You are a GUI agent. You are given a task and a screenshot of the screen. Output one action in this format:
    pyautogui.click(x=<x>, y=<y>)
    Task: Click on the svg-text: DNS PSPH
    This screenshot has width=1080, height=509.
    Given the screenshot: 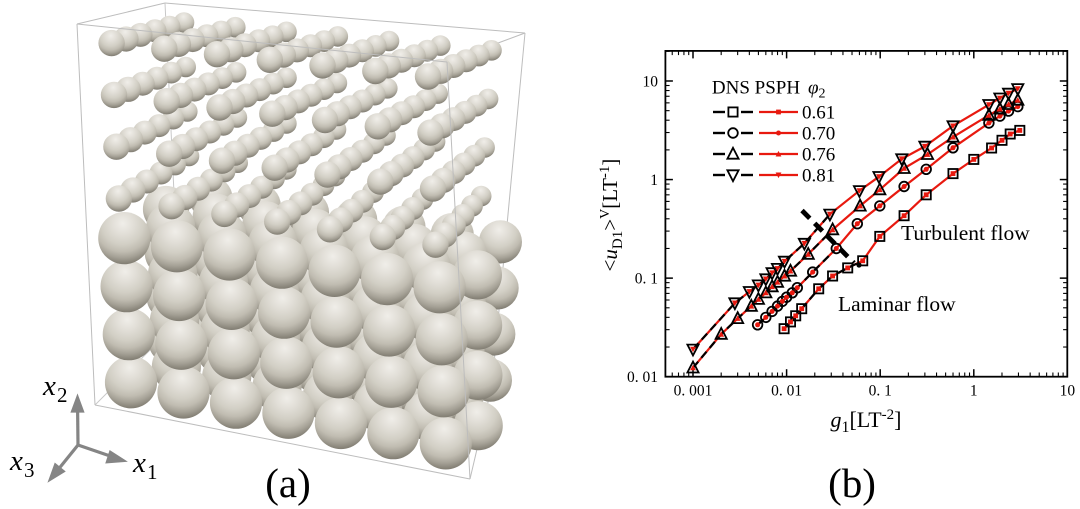 What is the action you would take?
    pyautogui.click(x=756, y=88)
    